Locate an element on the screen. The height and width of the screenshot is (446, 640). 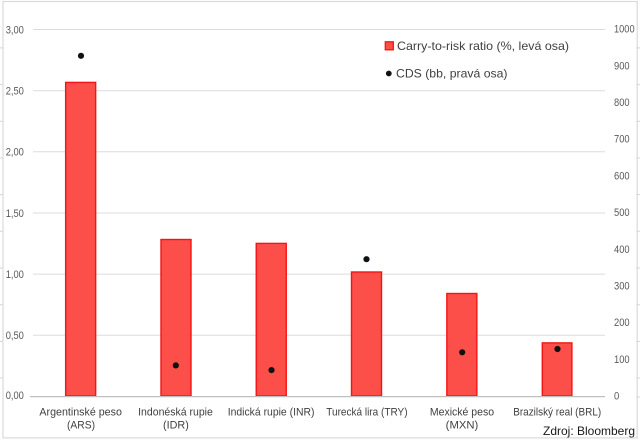
svg-text: 1,00 is located at coordinates (15, 275).